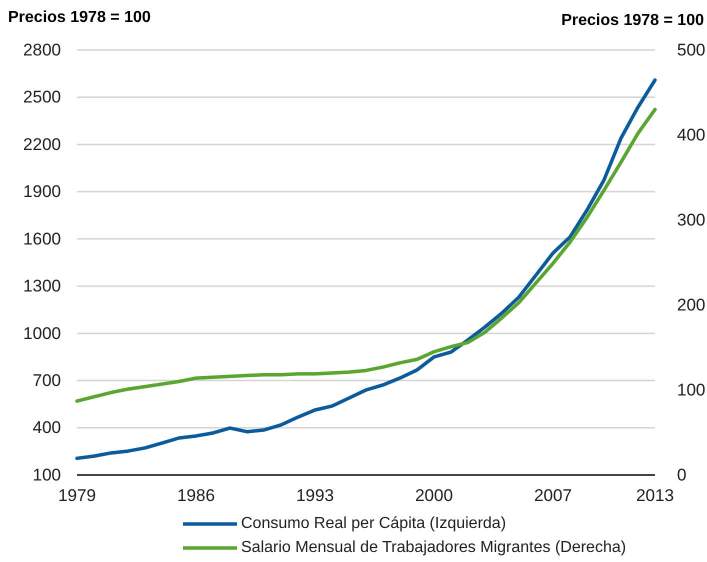 The width and height of the screenshot is (707, 562). Describe the element at coordinates (42, 333) in the screenshot. I see `y-tick-label: 1000` at that location.